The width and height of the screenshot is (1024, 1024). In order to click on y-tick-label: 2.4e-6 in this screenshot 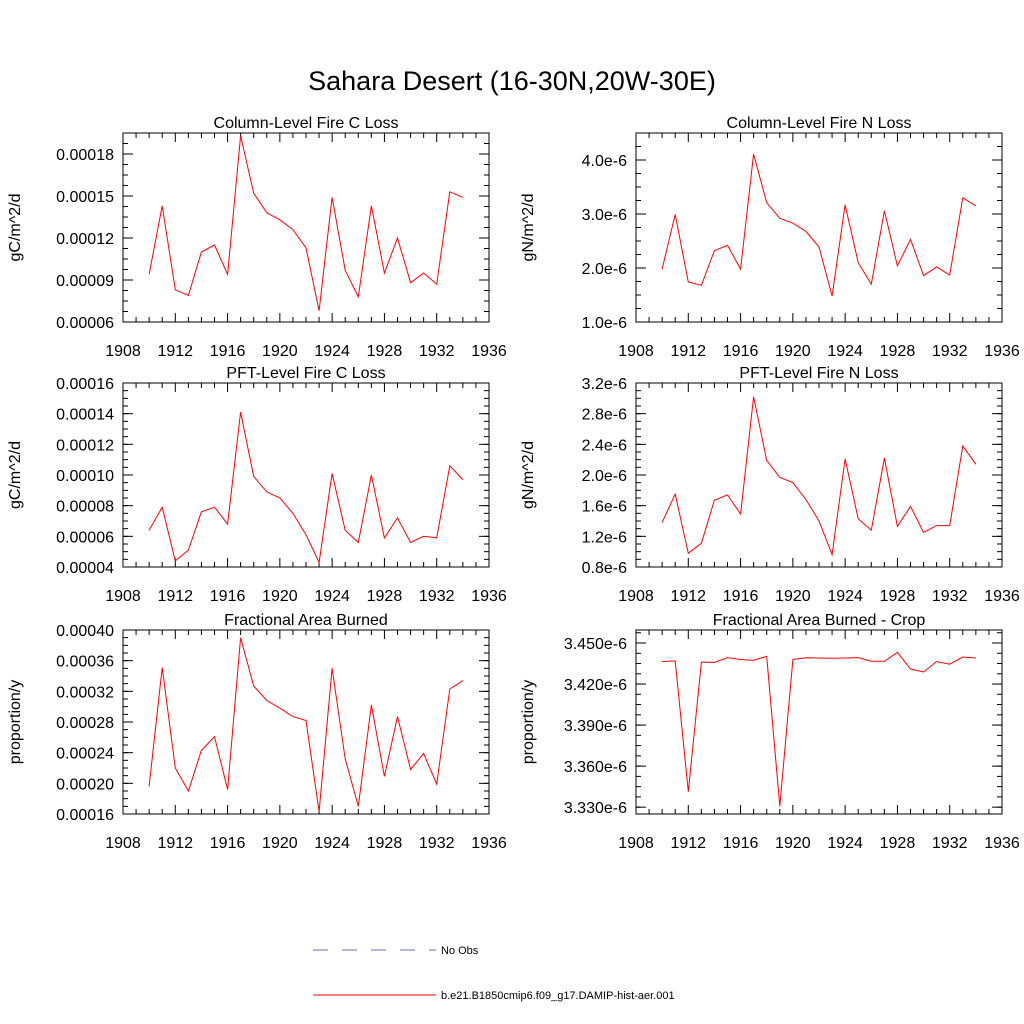, I will do `click(604, 445)`.